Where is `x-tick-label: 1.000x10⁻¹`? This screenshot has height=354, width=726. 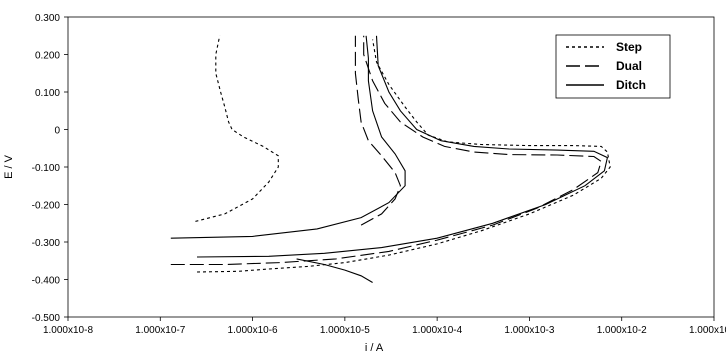
x-tick-label: 1.000x10⁻¹ is located at coordinates (707, 330).